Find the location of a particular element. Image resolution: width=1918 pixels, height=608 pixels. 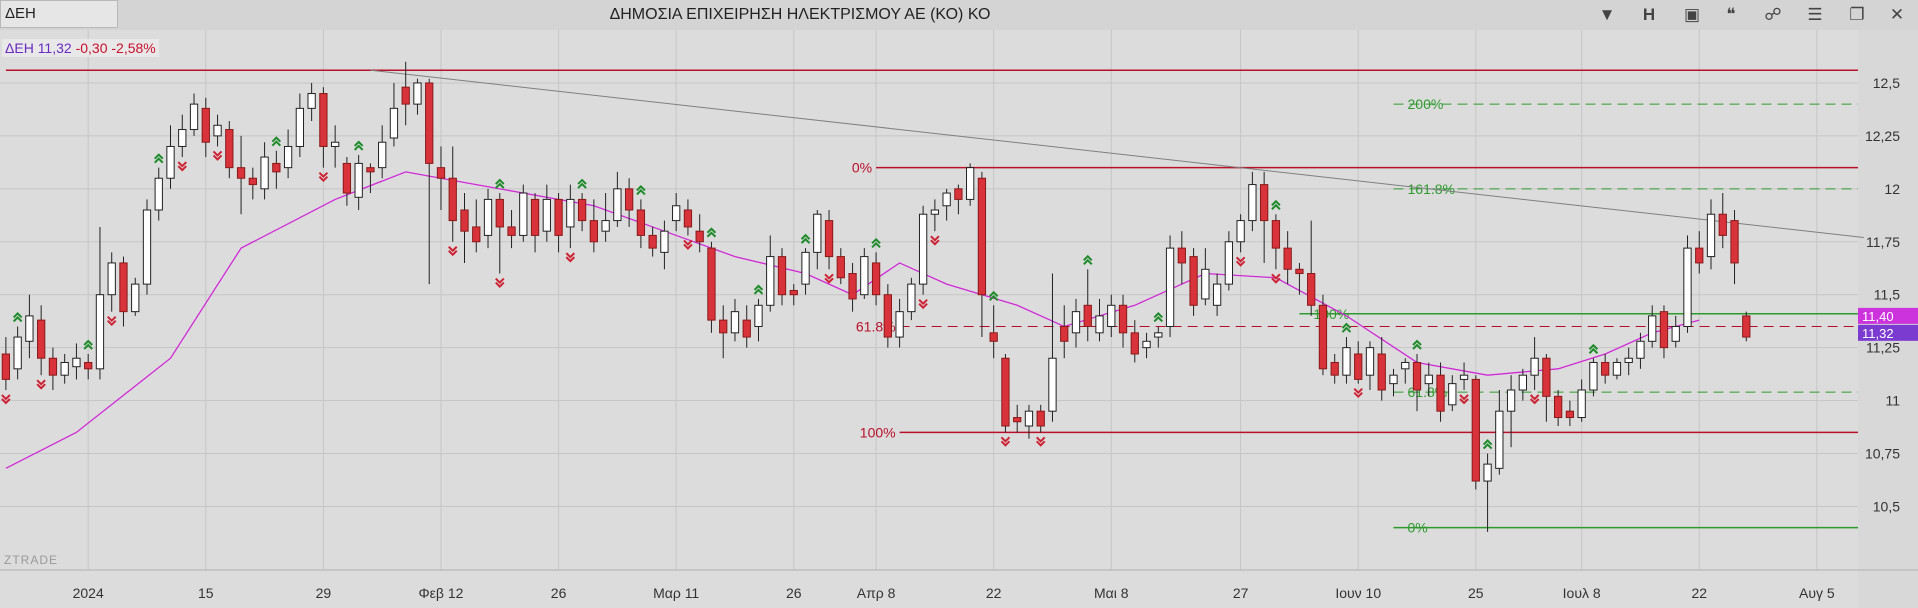

fib-green-level-label: 200% is located at coordinates (1426, 104).